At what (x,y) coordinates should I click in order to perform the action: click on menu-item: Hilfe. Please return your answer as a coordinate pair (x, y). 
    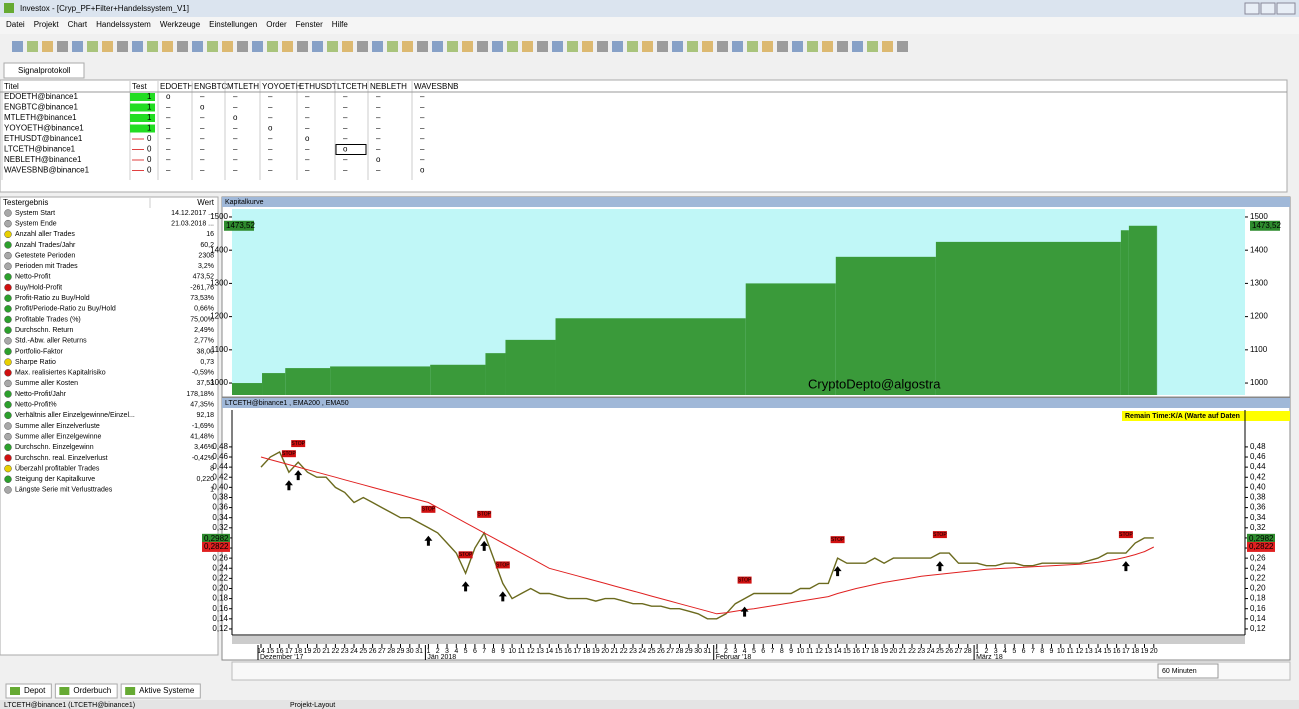
    Looking at the image, I should click on (340, 24).